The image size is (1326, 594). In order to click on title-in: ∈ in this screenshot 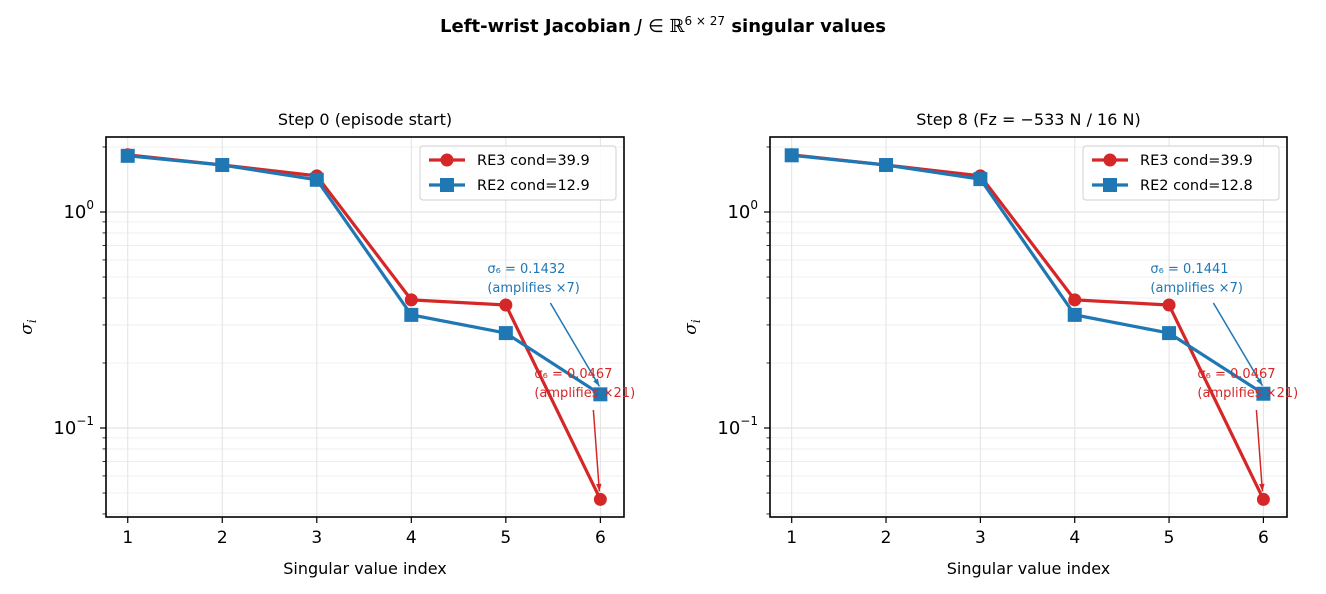, I will do `click(656, 26)`.